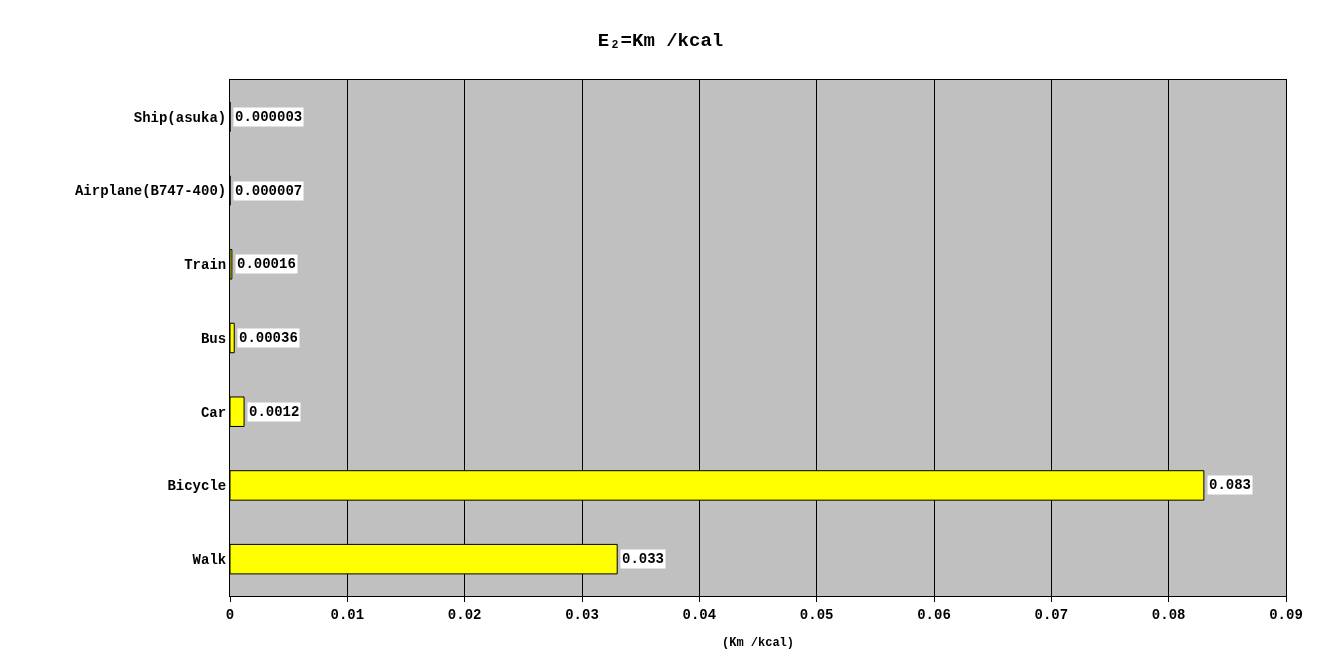 This screenshot has height=658, width=1321. Describe the element at coordinates (582, 614) in the screenshot. I see `x-tick-label: 0.03` at that location.